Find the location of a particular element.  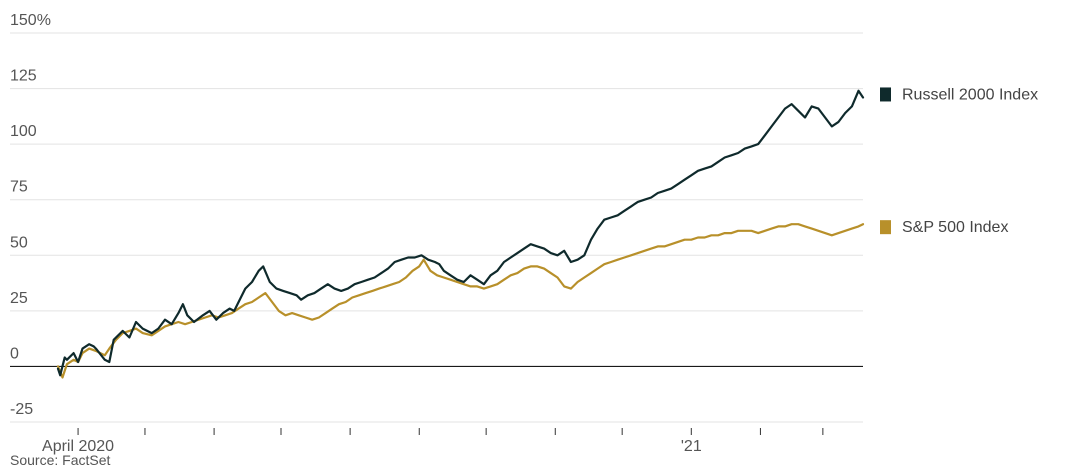

y-tick-label: 0 is located at coordinates (14, 353).